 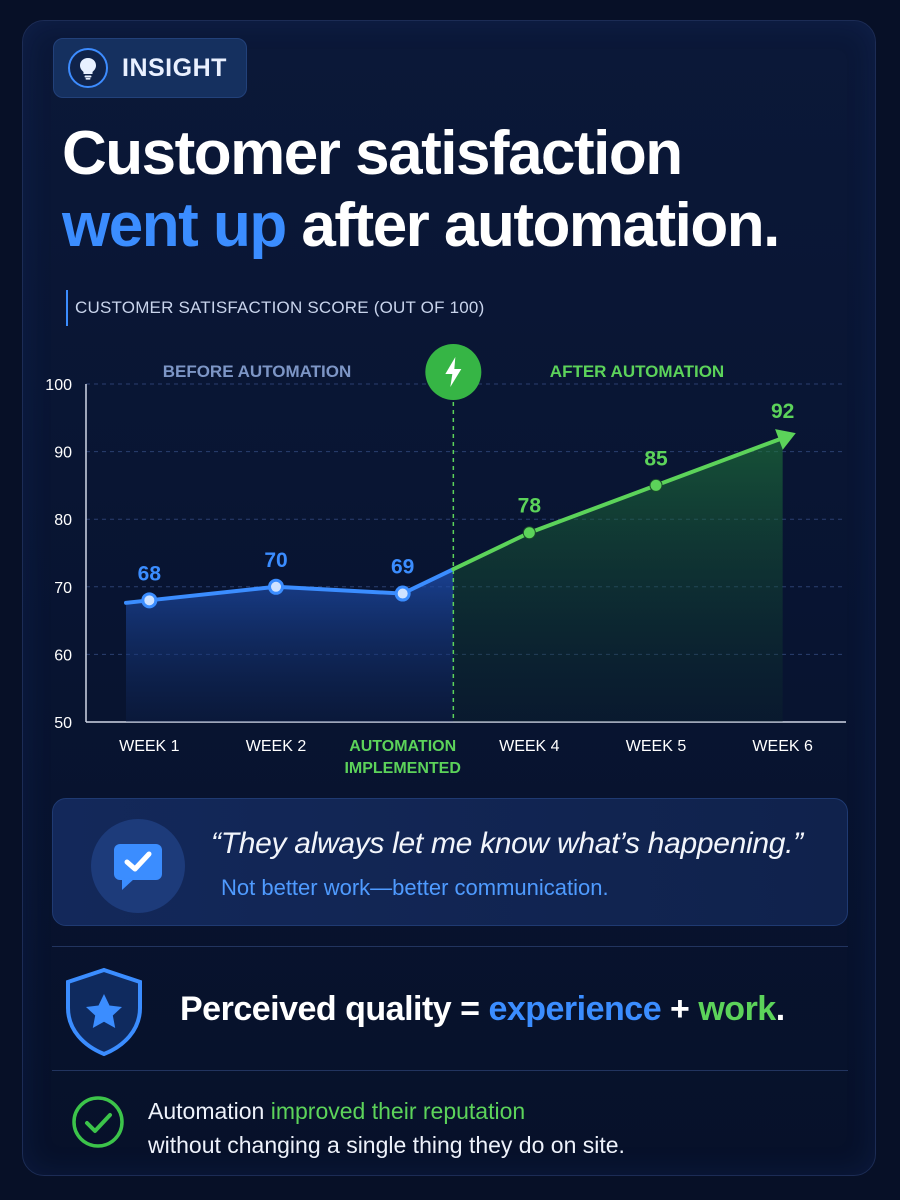 What do you see at coordinates (98, 1124) in the screenshot?
I see `check-circle-icon` at bounding box center [98, 1124].